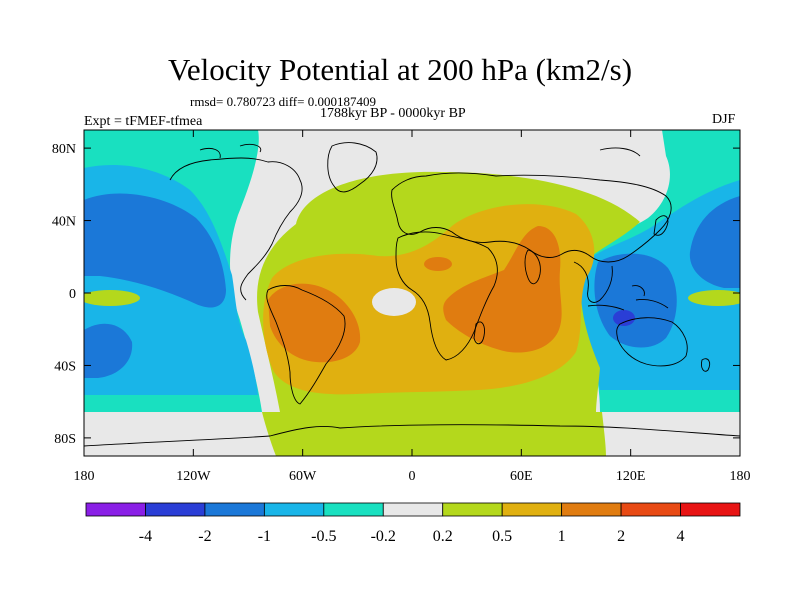 The image size is (800, 600). I want to click on coast-south-america, so click(306, 345).